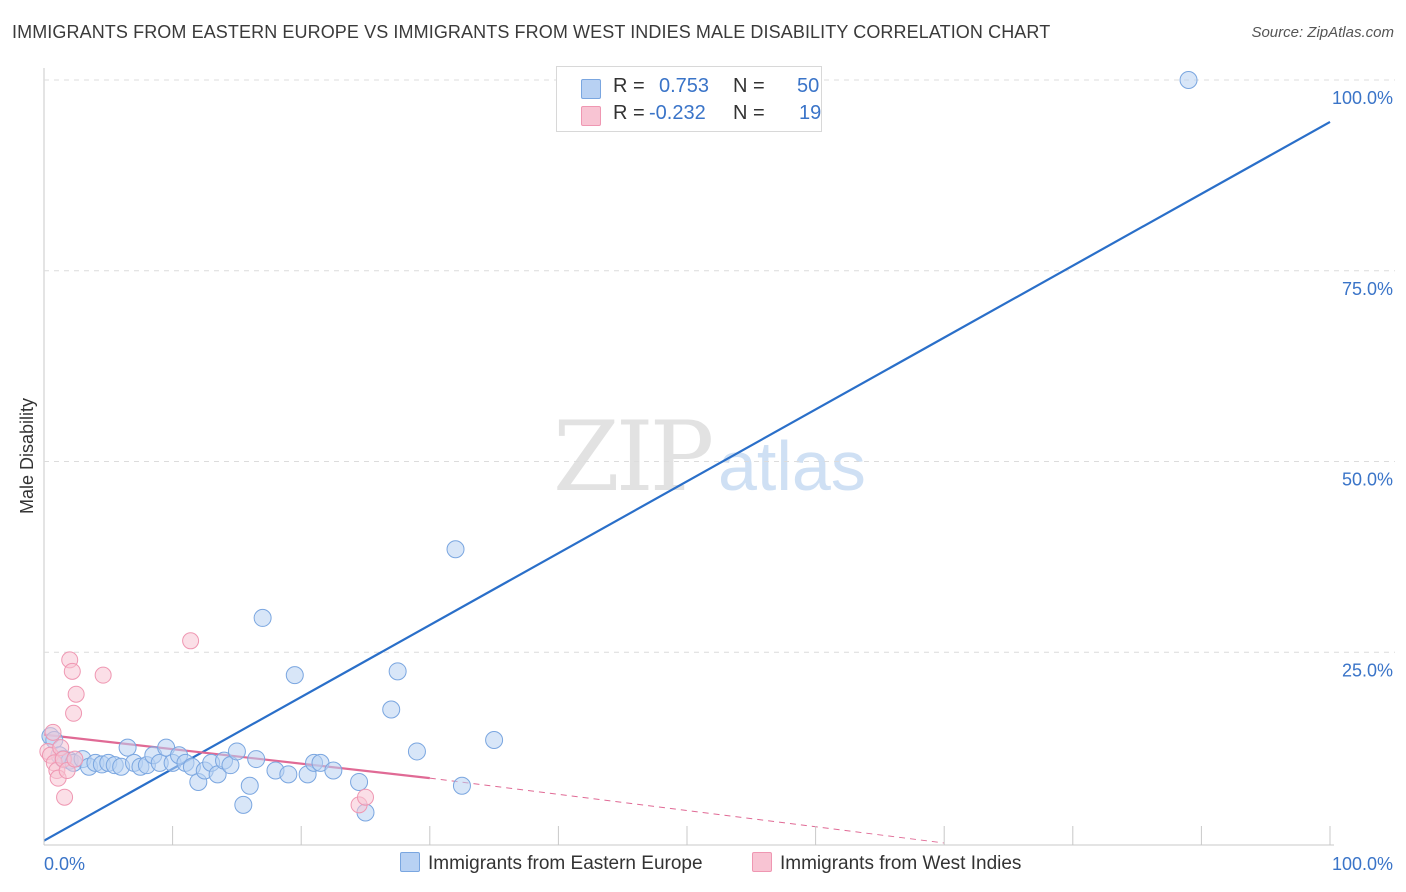  What do you see at coordinates (632, 457) in the screenshot?
I see `watermark-zip: ZIP` at bounding box center [632, 457].